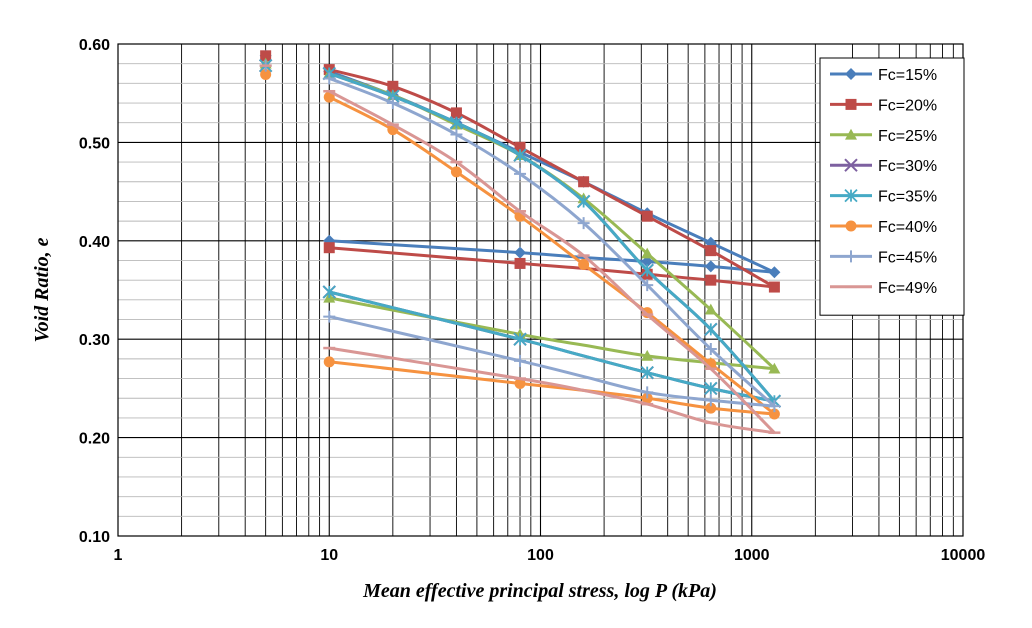  Describe the element at coordinates (907, 166) in the screenshot. I see `legend-label: Fc=30%` at that location.